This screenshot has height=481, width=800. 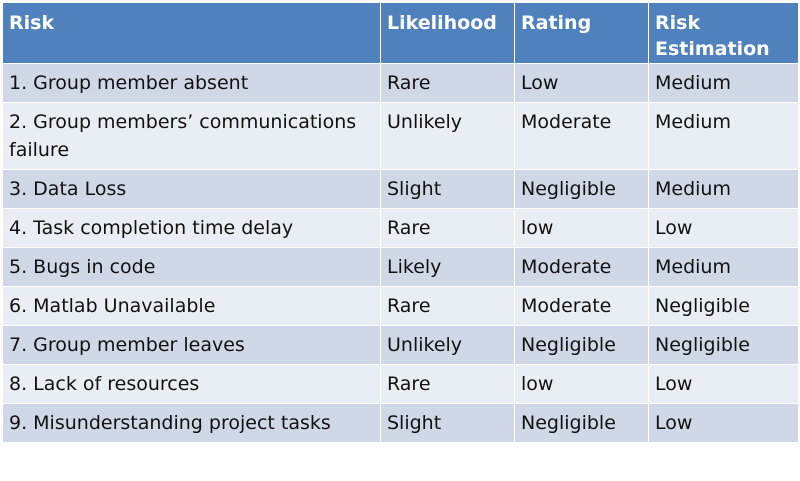 I want to click on cell-risk: 1. Group member absent, so click(x=191, y=83).